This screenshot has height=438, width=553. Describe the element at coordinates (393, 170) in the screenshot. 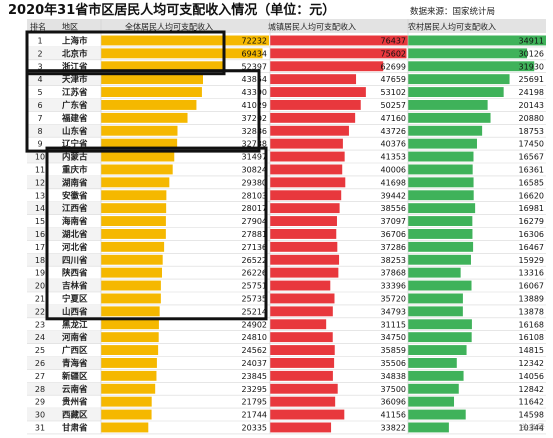

I see `urban-value-label: 40006` at that location.